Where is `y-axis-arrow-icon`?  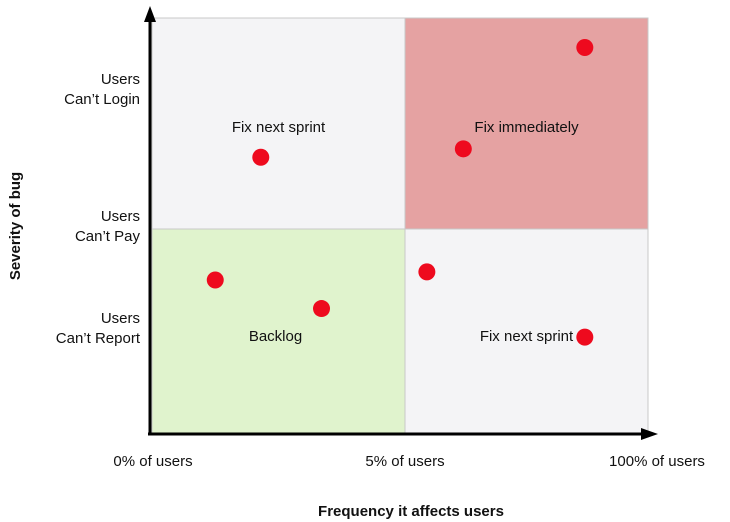
y-axis-arrow-icon is located at coordinates (150, 14).